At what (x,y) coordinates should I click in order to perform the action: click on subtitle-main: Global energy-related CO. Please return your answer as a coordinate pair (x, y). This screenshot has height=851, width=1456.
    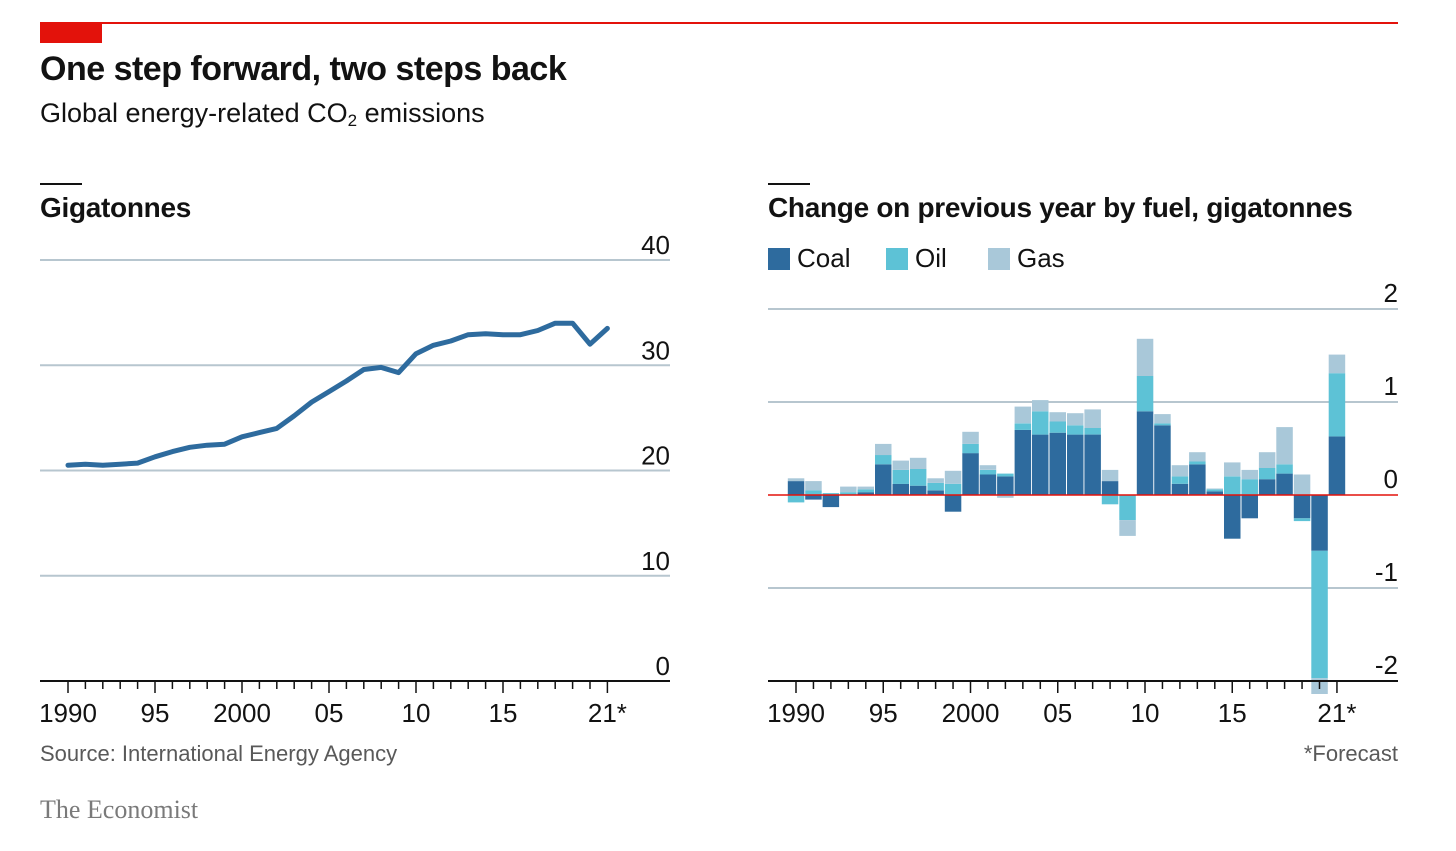
    Looking at the image, I should click on (194, 113).